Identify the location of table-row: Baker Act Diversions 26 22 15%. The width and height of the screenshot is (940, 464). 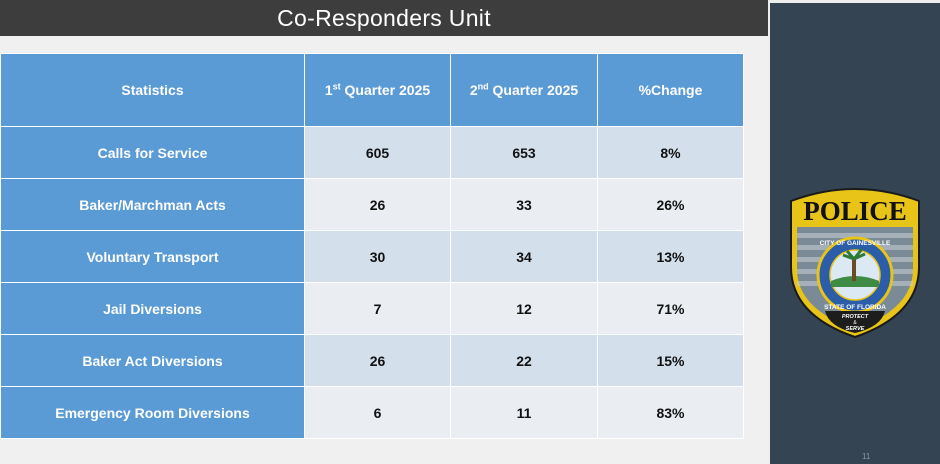
(372, 360).